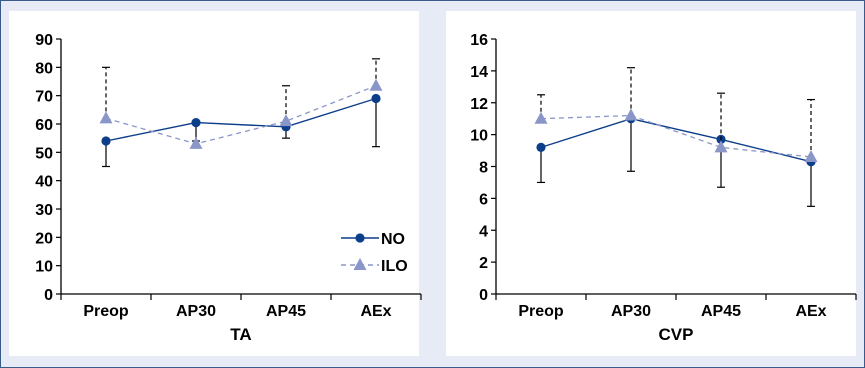 The width and height of the screenshot is (865, 368). What do you see at coordinates (676, 334) in the screenshot?
I see `x-axis-title: CVP` at bounding box center [676, 334].